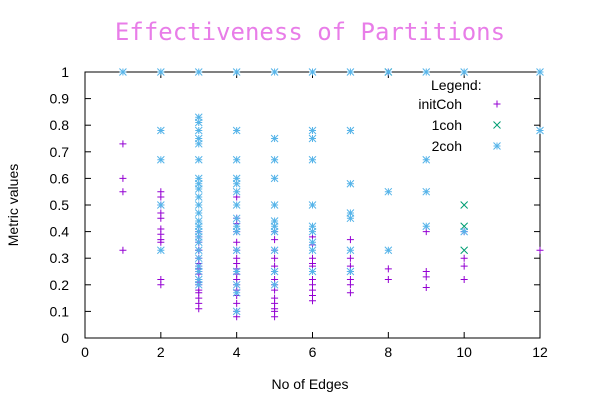 The width and height of the screenshot is (600, 400). What do you see at coordinates (310, 32) in the screenshot?
I see `chart-title: Effectiveness of Partitions` at bounding box center [310, 32].